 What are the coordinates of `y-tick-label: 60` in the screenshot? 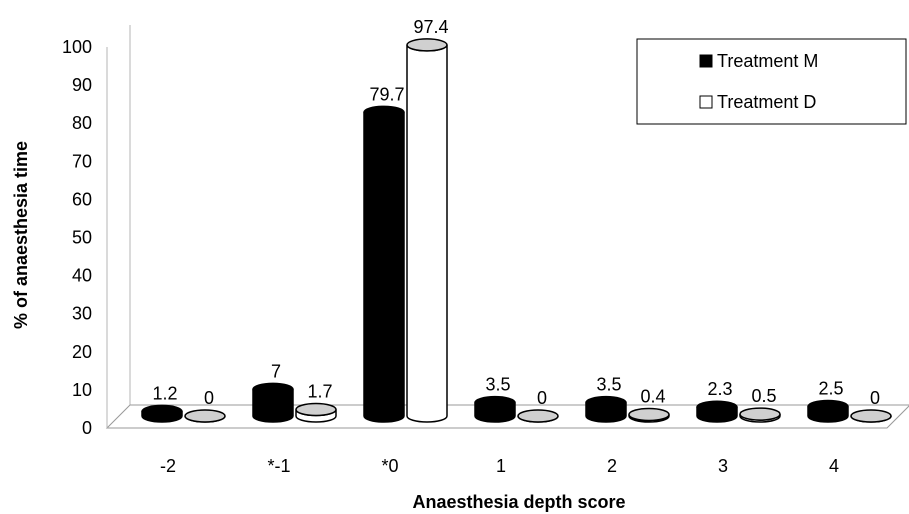 It's located at (82, 199).